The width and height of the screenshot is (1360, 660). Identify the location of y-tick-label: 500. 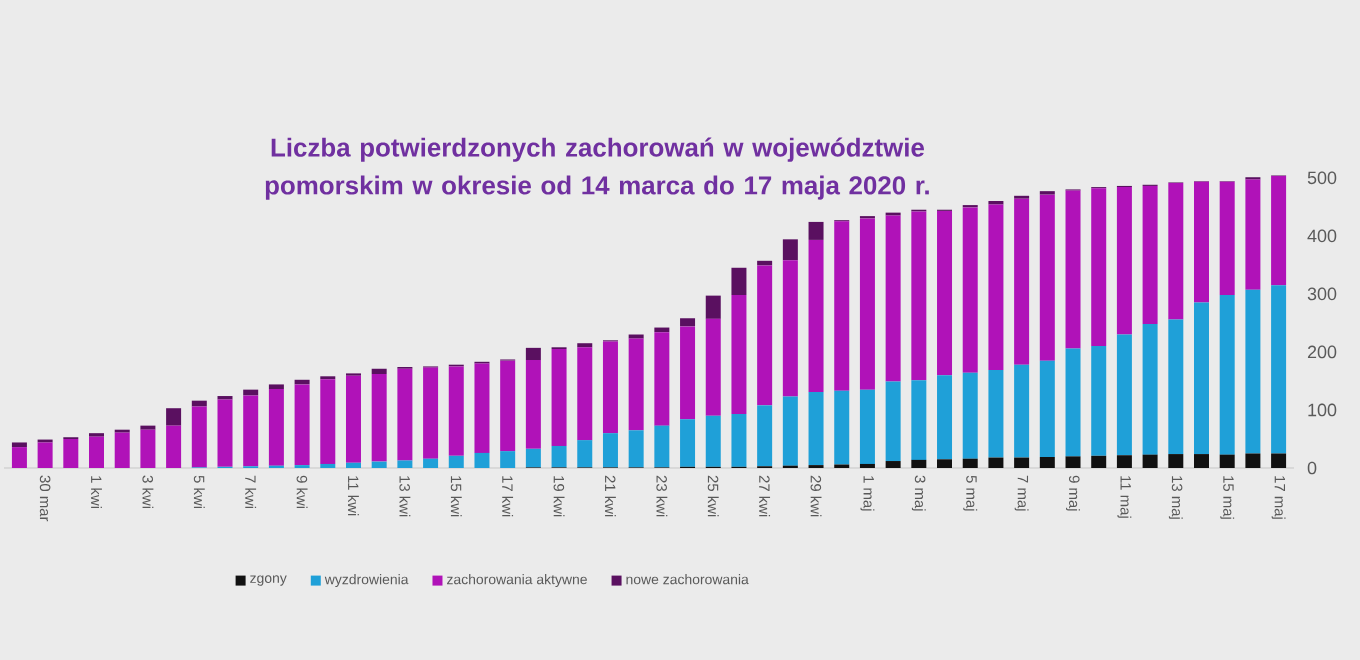
(1322, 178).